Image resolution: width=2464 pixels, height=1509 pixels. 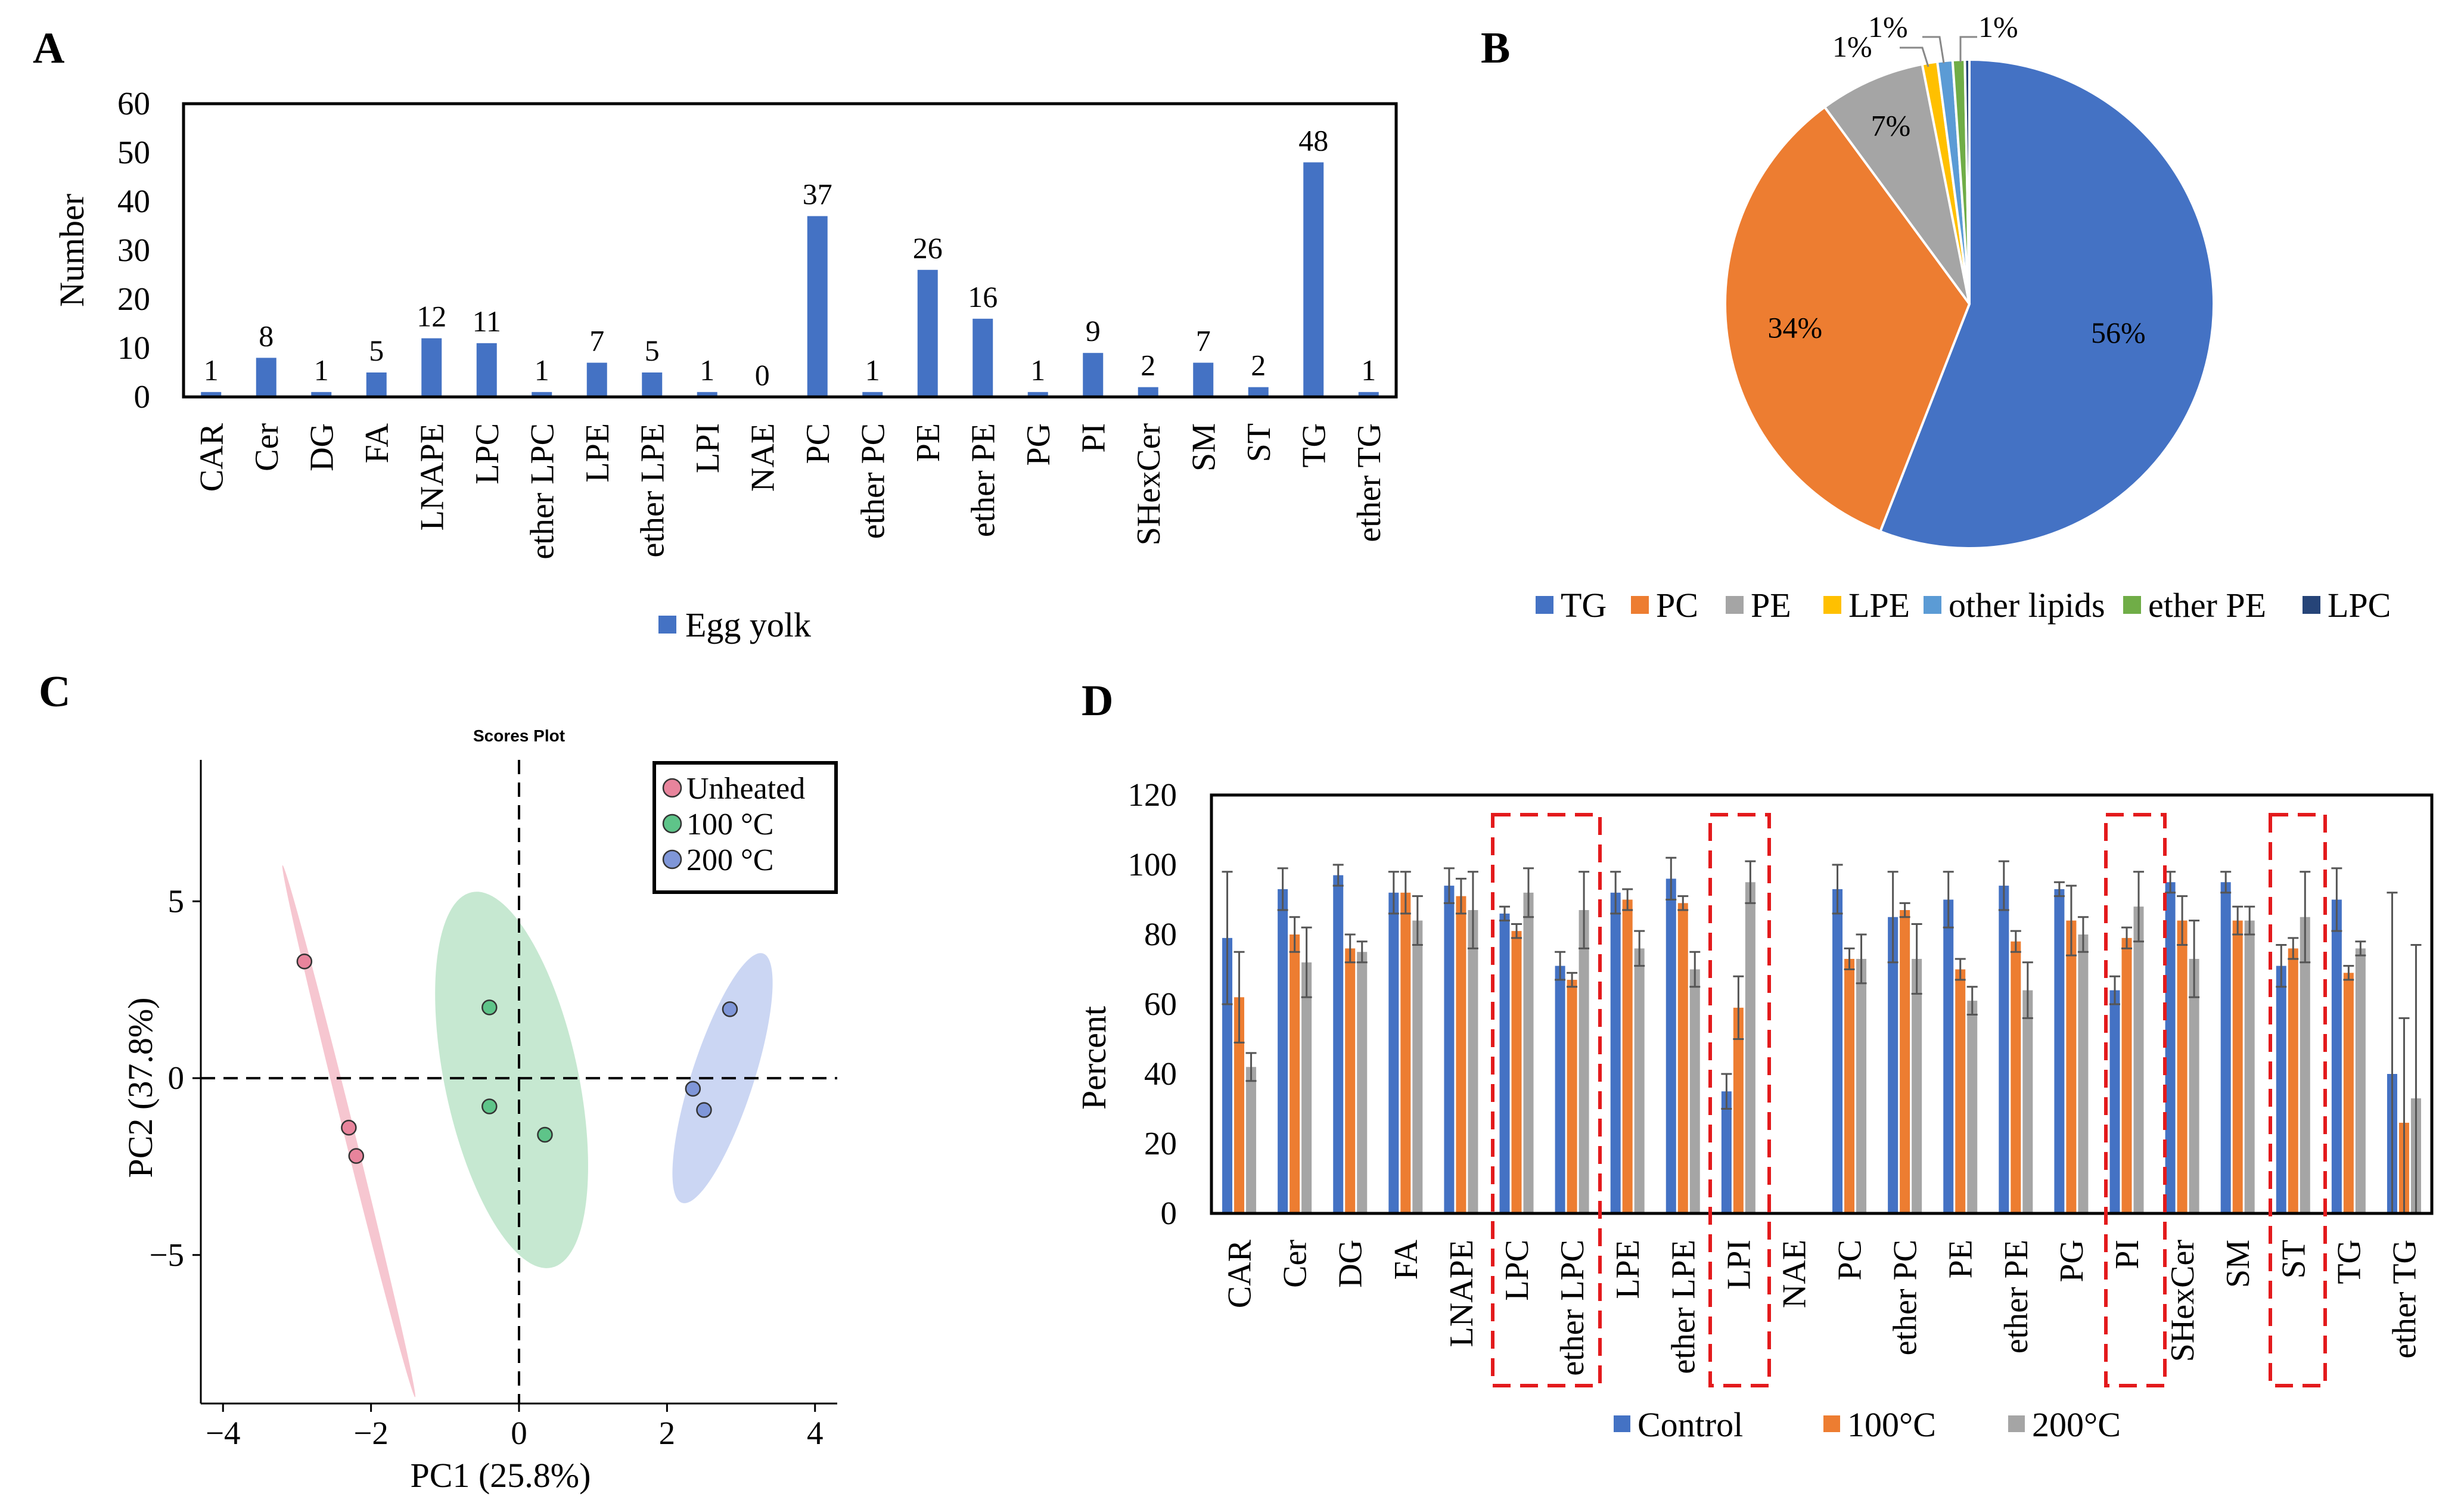 I want to click on bar-200-c-pi, so click(x=2138, y=1060).